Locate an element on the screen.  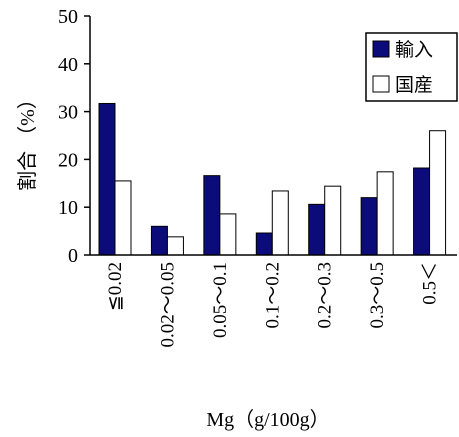
y-tick-label: 0 is located at coordinates (73, 256).